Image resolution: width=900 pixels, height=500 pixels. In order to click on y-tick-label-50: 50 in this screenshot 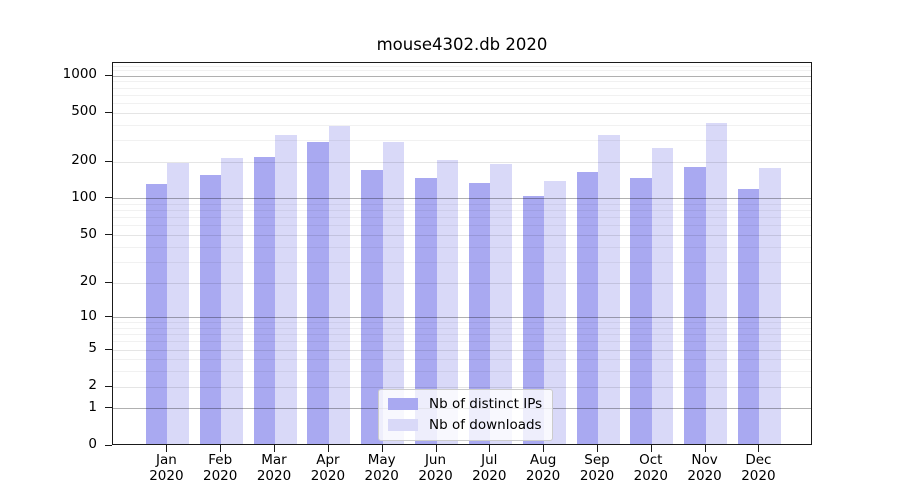, I will do `click(88, 233)`.